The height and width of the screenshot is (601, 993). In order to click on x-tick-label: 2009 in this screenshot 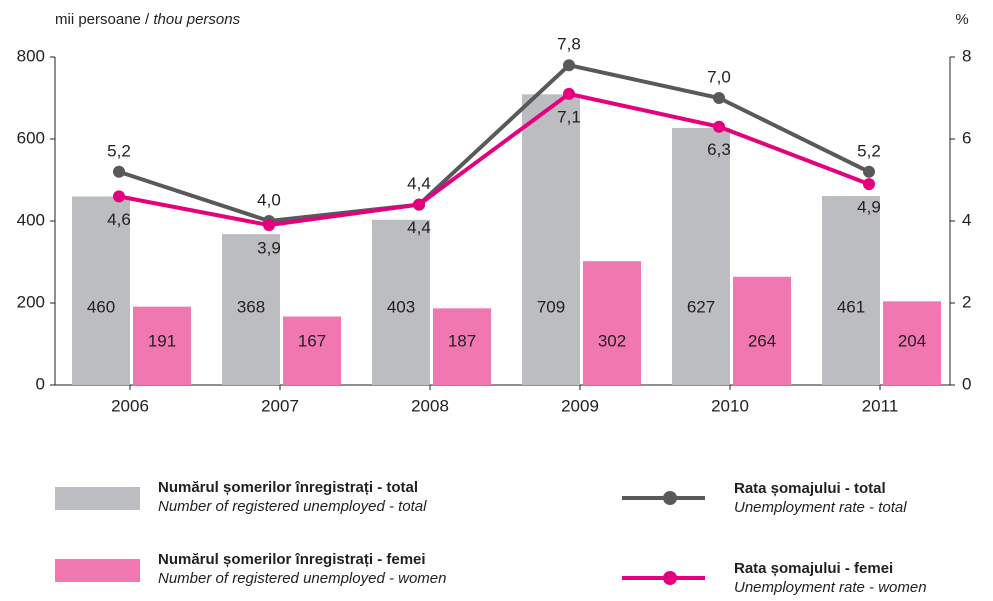, I will do `click(580, 405)`.